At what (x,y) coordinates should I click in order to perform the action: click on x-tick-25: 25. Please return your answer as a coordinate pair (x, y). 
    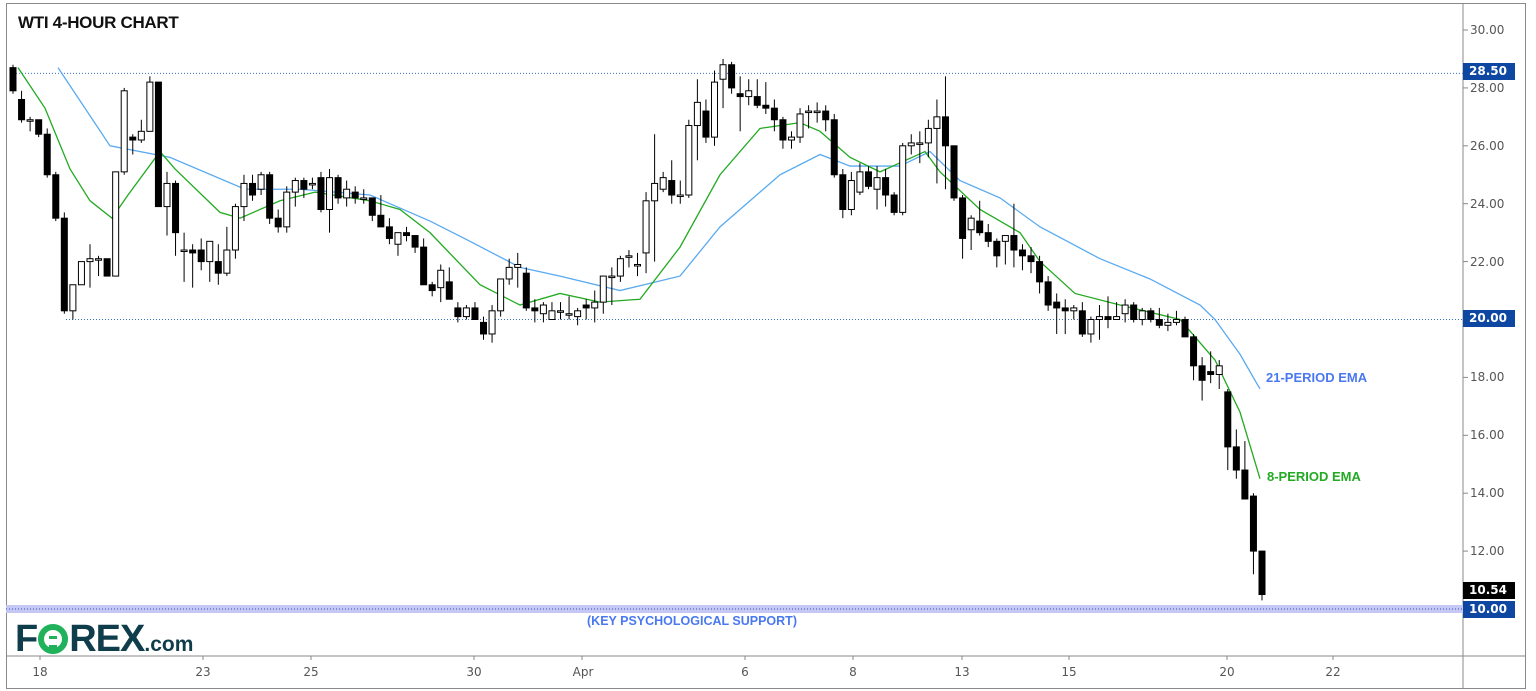
    Looking at the image, I should click on (311, 672).